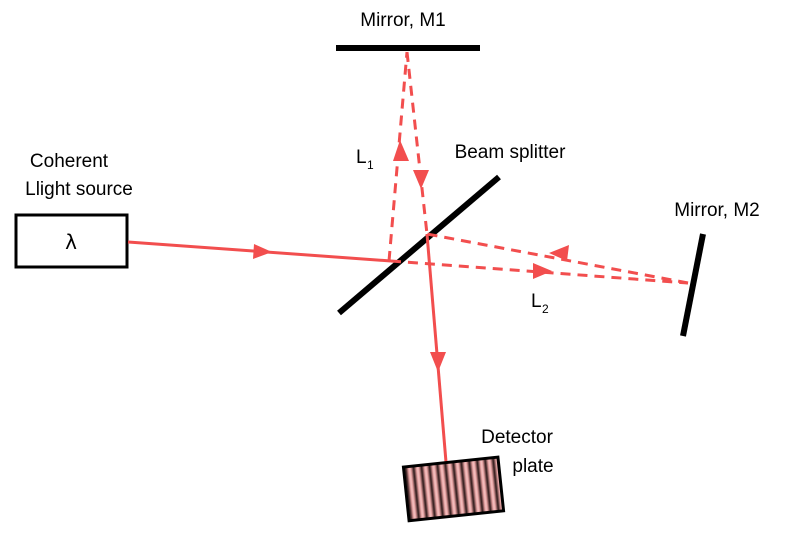 The width and height of the screenshot is (788, 541). Describe the element at coordinates (542, 271) in the screenshot. I see `arrow-arm2-out` at that location.